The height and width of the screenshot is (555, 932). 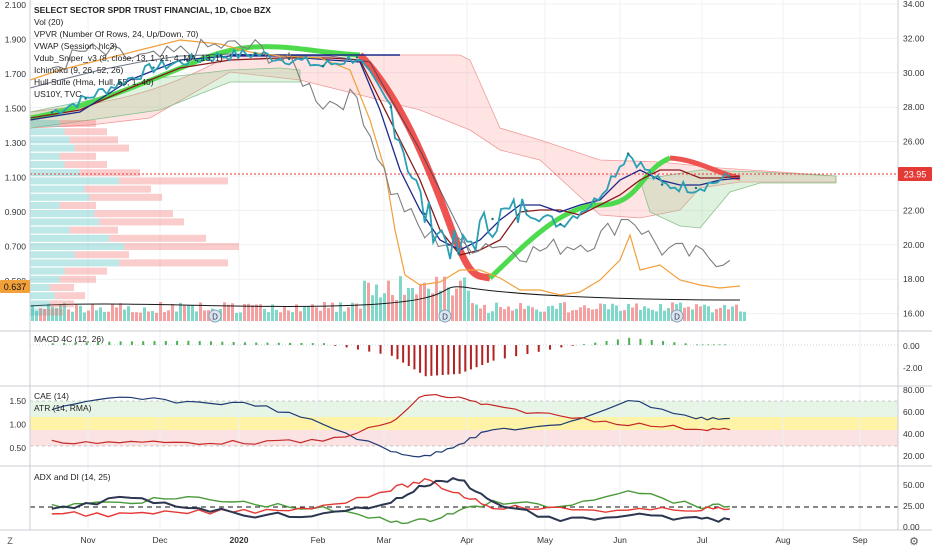 I want to click on legend-ichimoku: Ichimoku (9, 26, 52, 26), so click(x=78, y=70).